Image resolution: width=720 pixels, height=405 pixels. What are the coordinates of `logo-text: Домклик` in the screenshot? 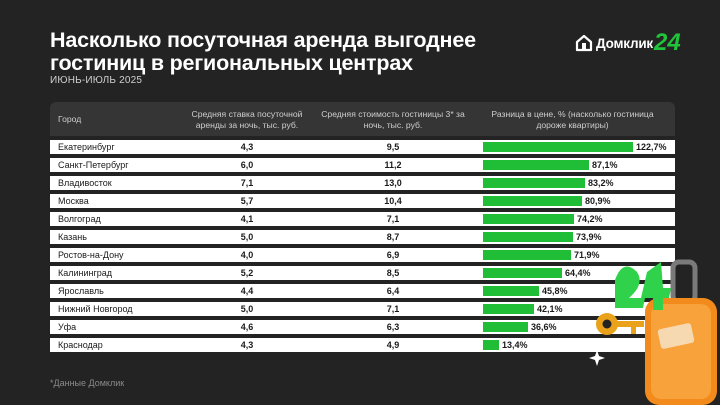 It's located at (624, 43).